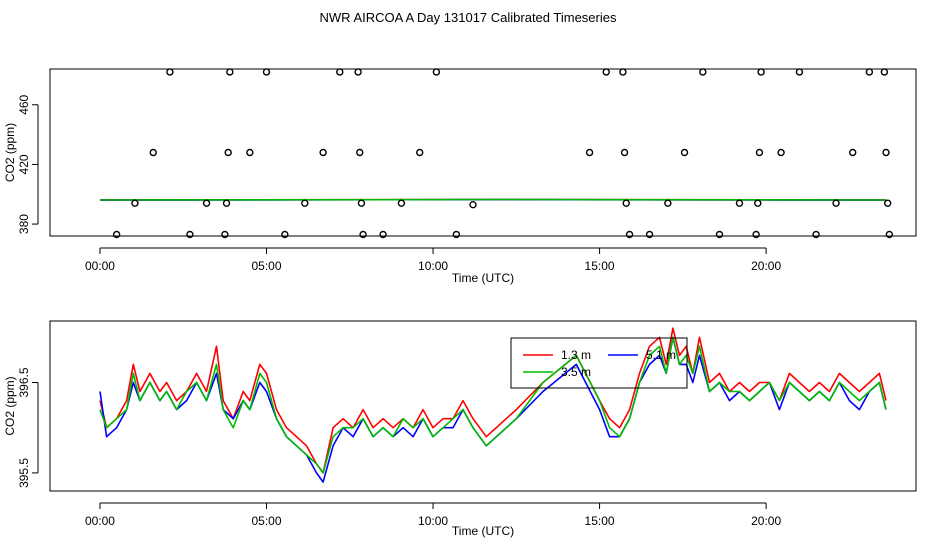  I want to click on y-tick-label: 380, so click(24, 224).